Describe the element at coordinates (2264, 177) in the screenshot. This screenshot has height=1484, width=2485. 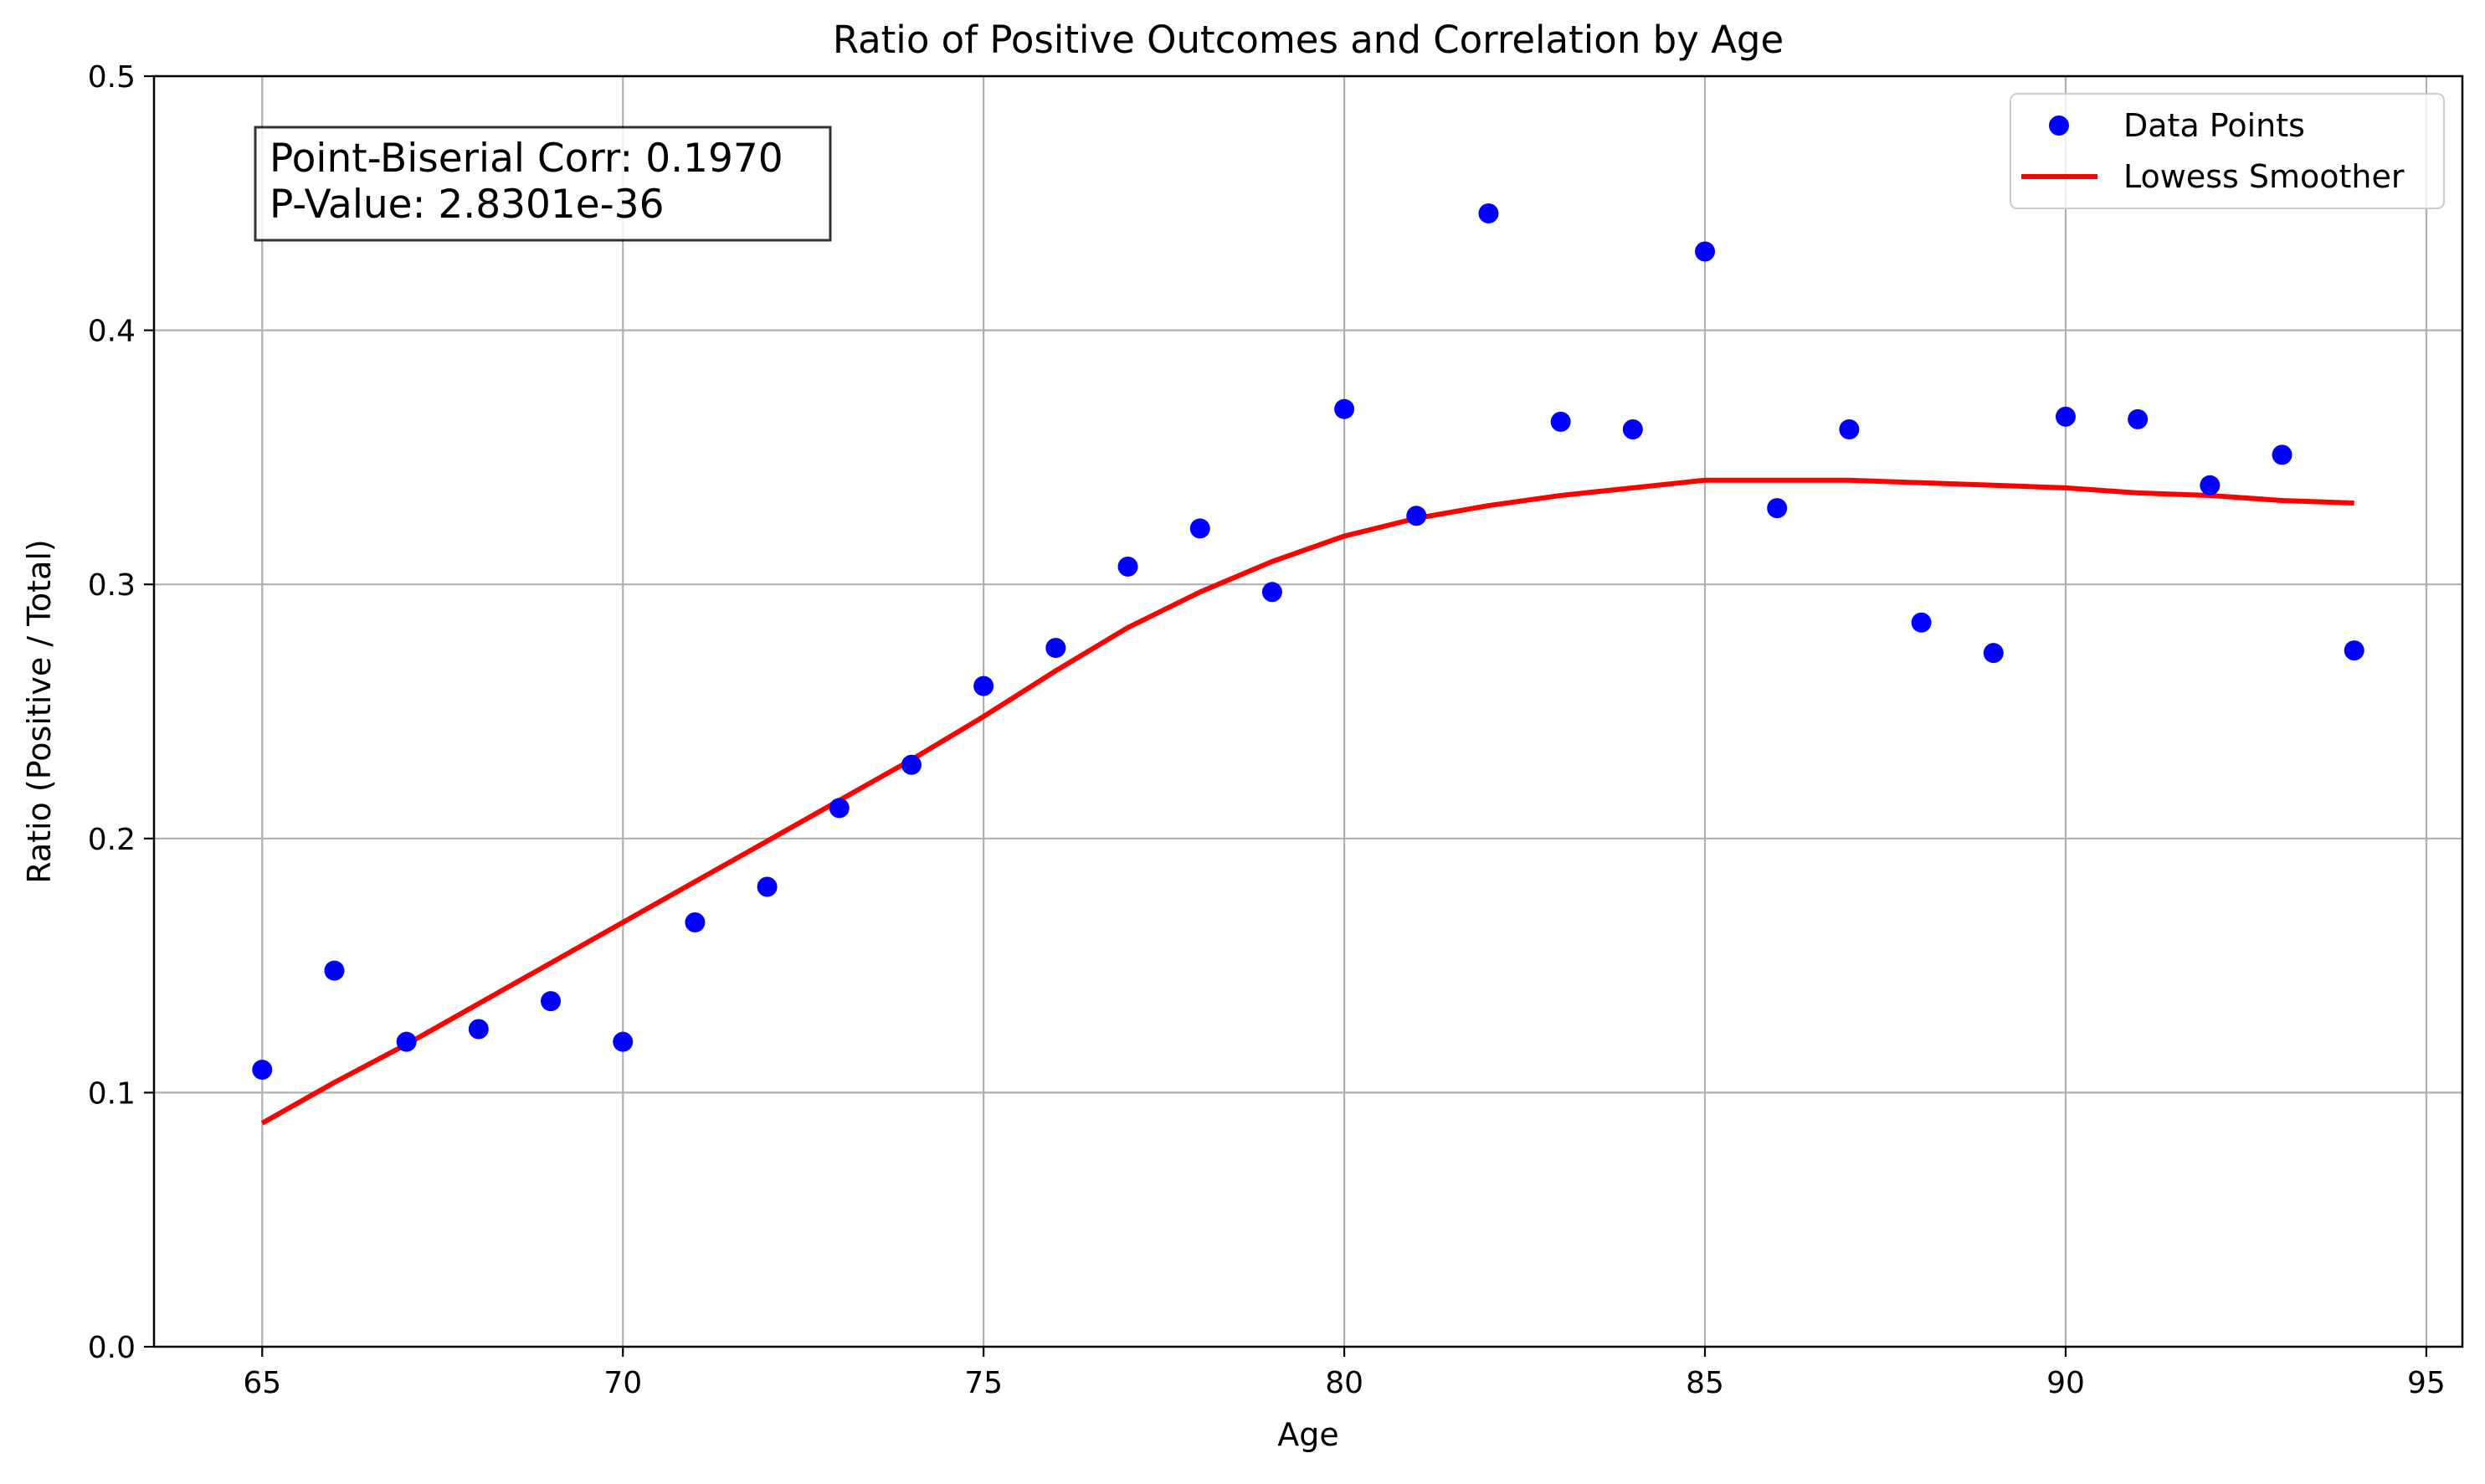
I see `legend-label-lowess-smoother: Lowess Smoother` at that location.